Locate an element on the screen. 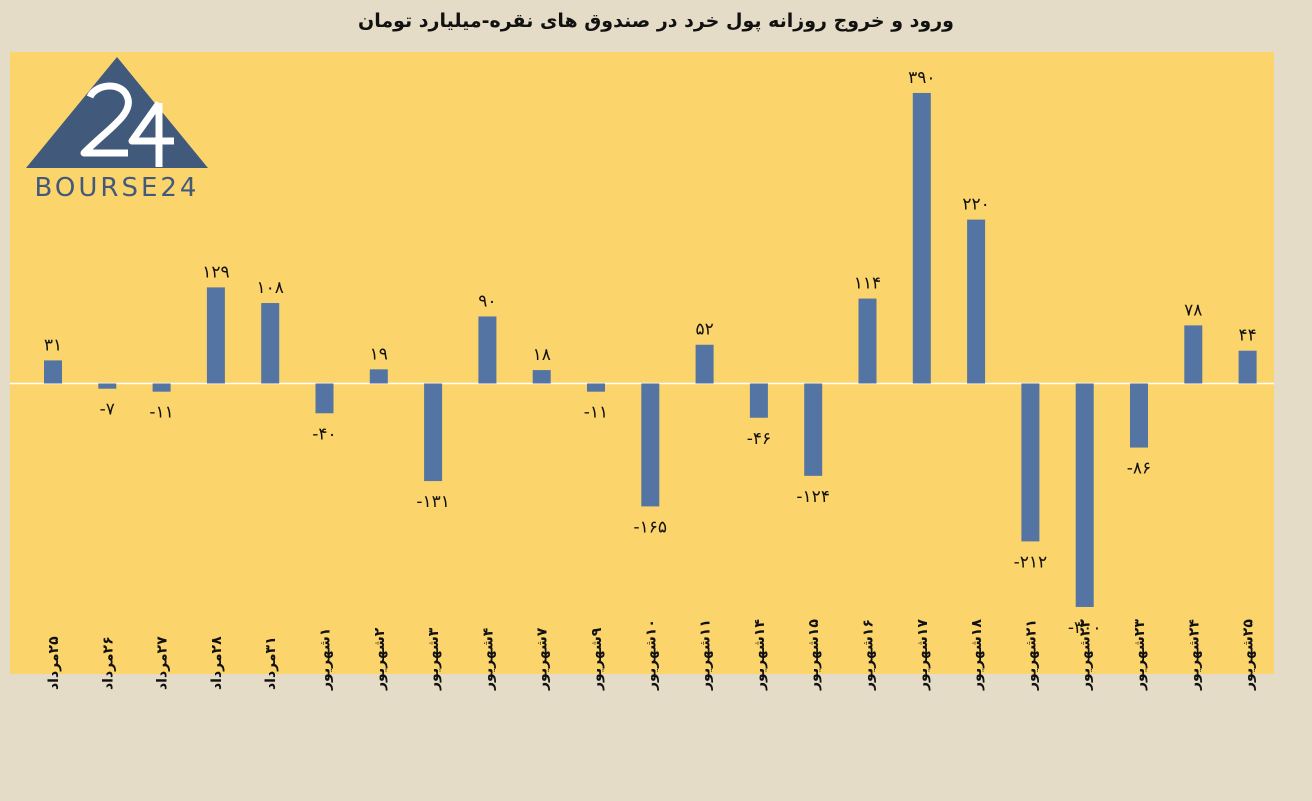 The width and height of the screenshot is (1312, 801). x-tick-label: ۱۱شهریور is located at coordinates (706, 655).